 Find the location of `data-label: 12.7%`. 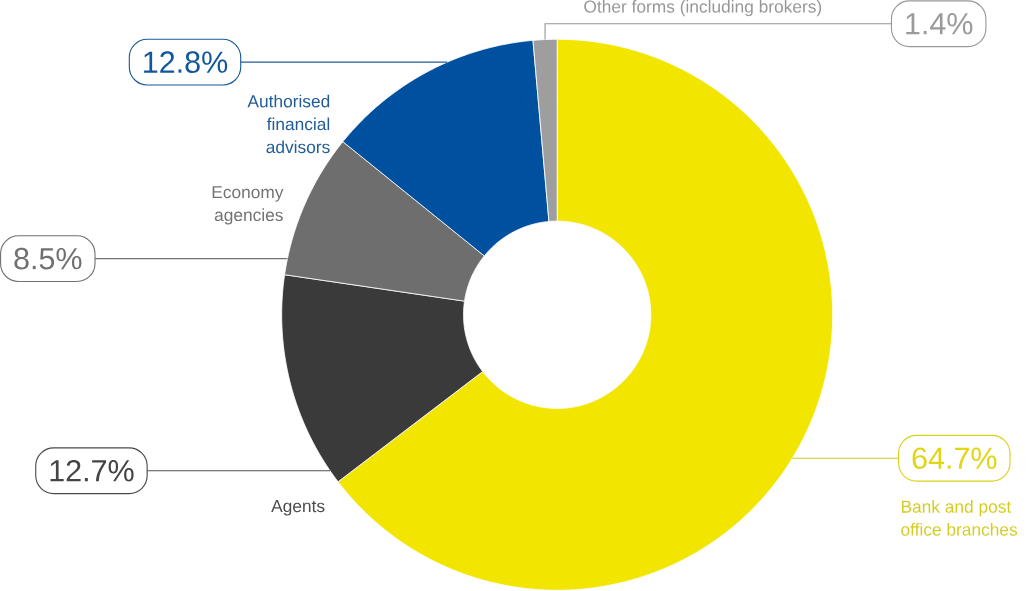

data-label: 12.7% is located at coordinates (92, 471).